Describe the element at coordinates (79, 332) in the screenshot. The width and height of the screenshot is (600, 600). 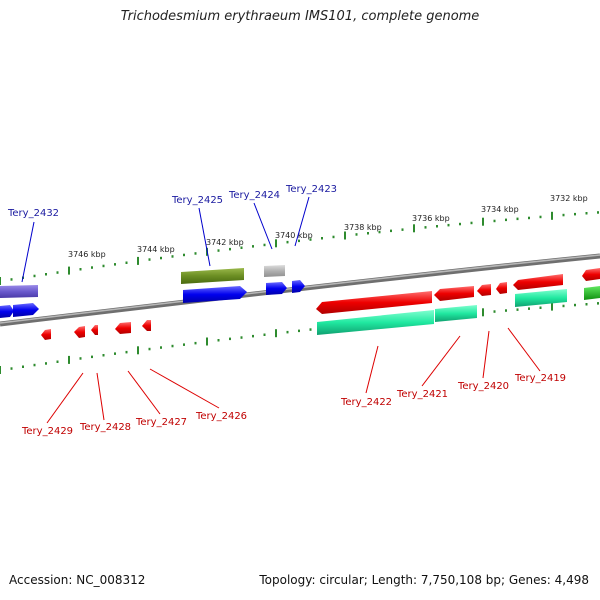
I see `gene-red-2428a` at that location.